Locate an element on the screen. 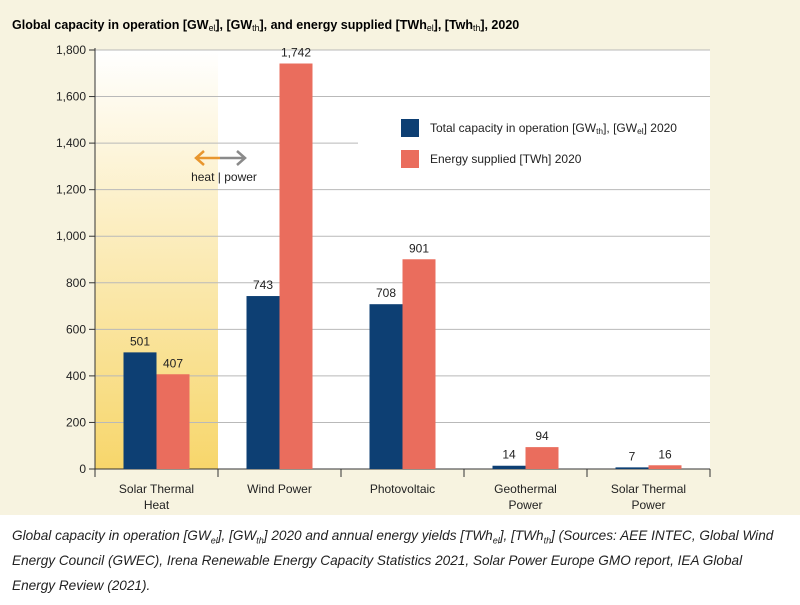  caption-text: ] 2020 and annual energy yields [TWh is located at coordinates (378, 535).